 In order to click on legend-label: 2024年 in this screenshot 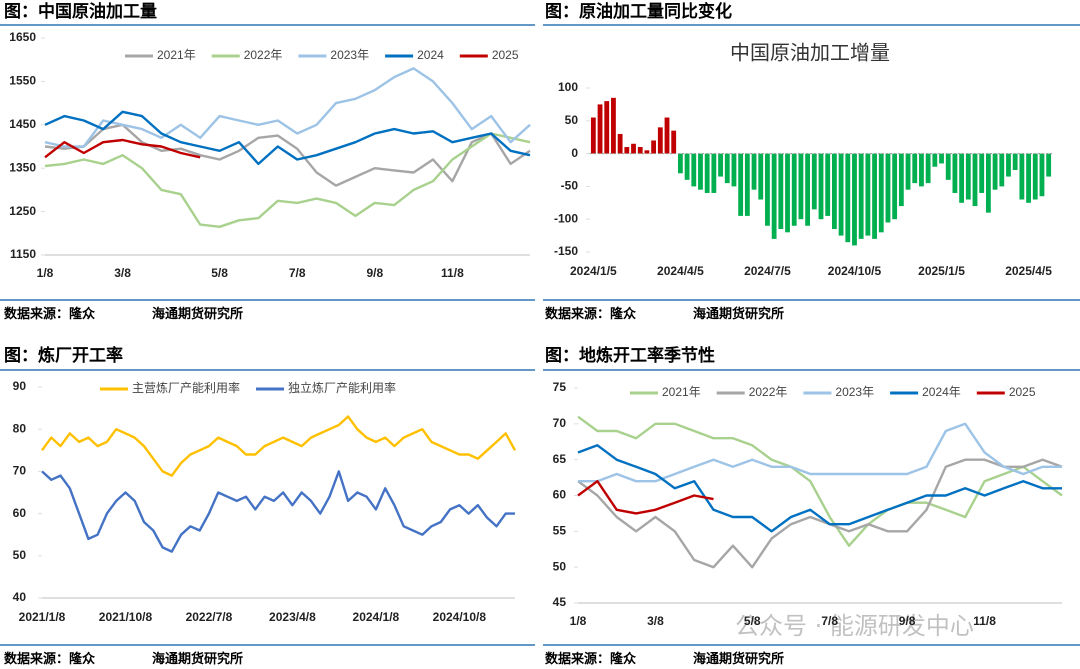, I will do `click(941, 392)`.